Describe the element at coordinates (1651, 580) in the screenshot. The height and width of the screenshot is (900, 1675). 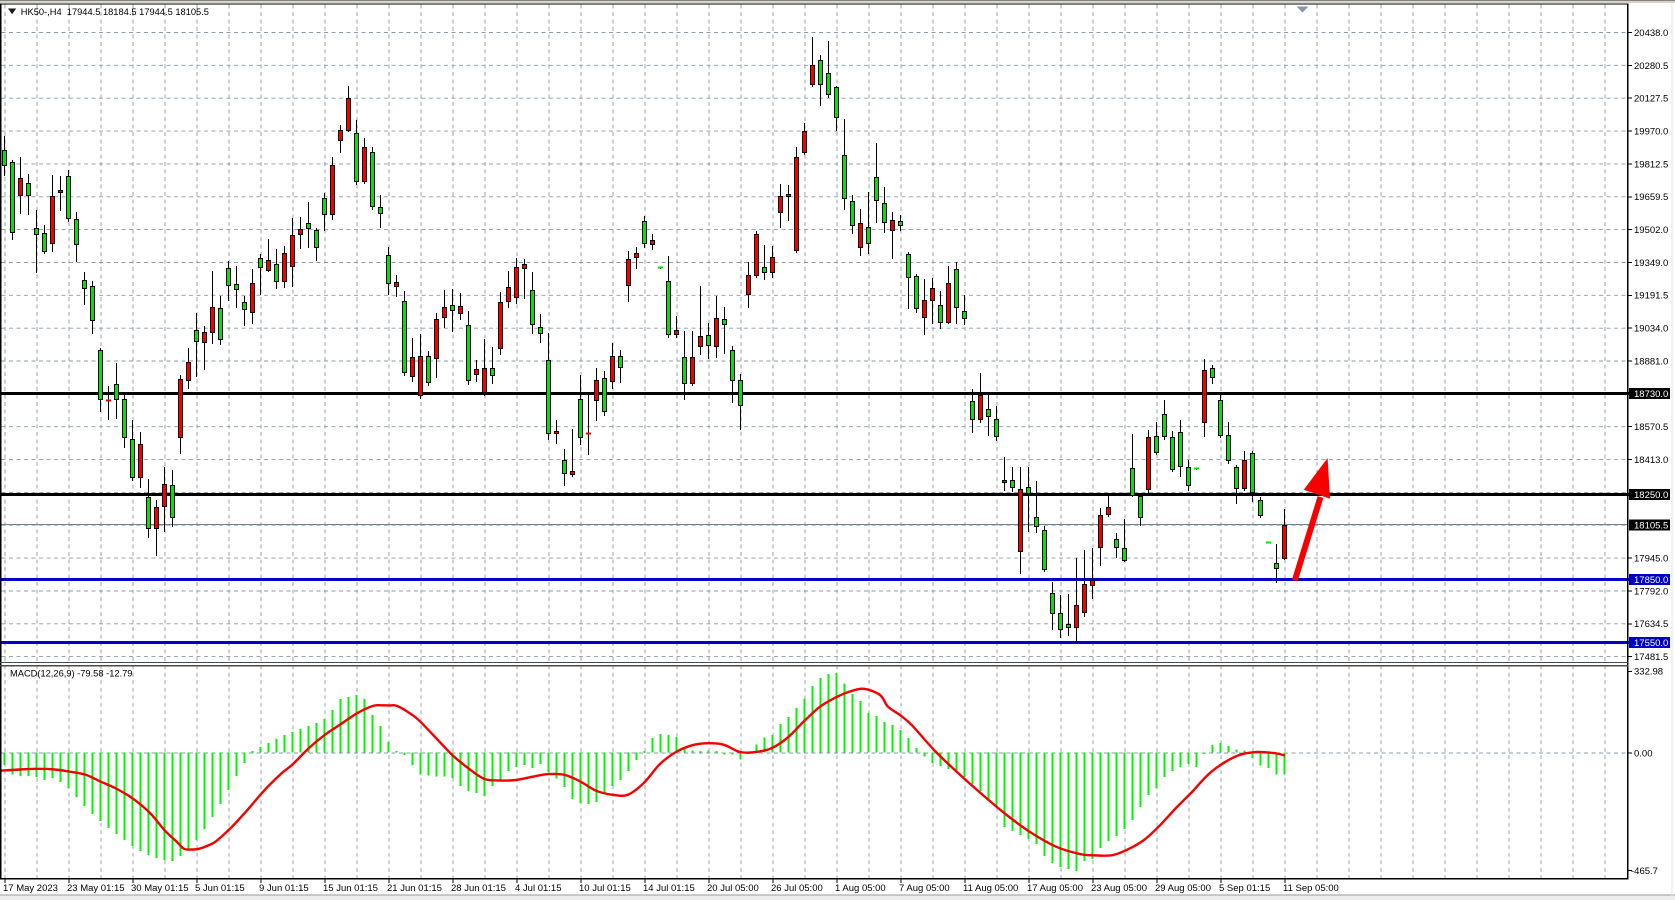
I see `svg-text: 17850.0` at that location.